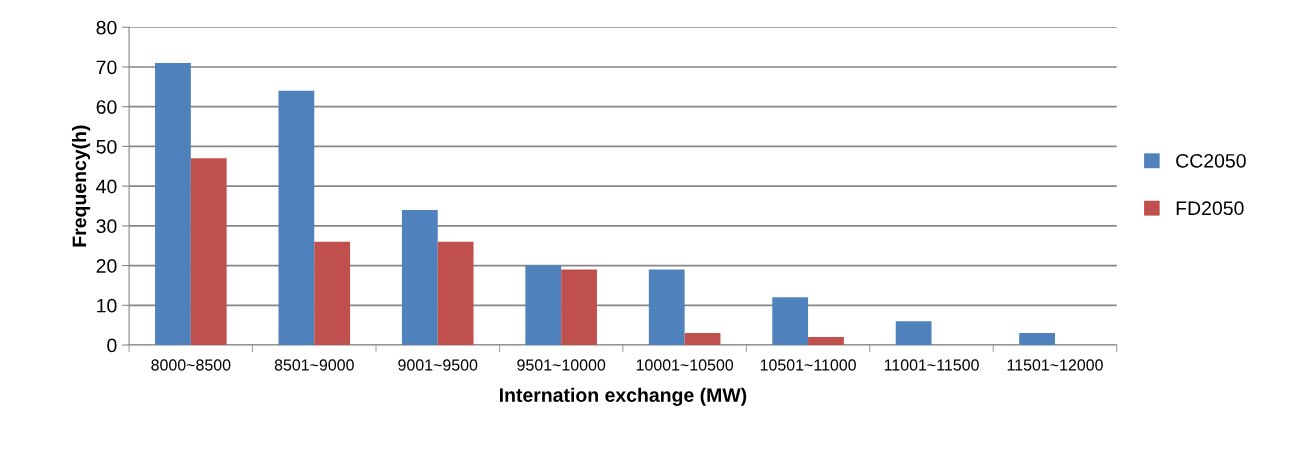  I want to click on y-tick-label: 70, so click(106, 67).